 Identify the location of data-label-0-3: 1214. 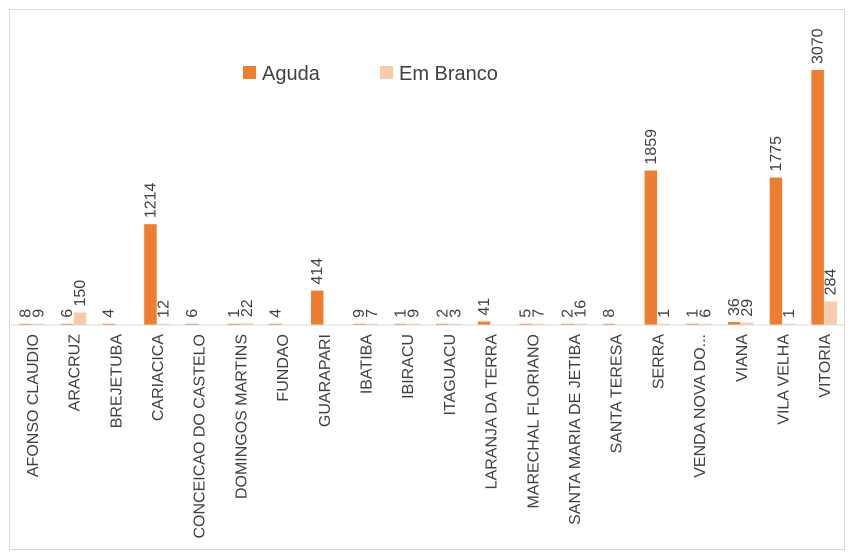
(150, 200).